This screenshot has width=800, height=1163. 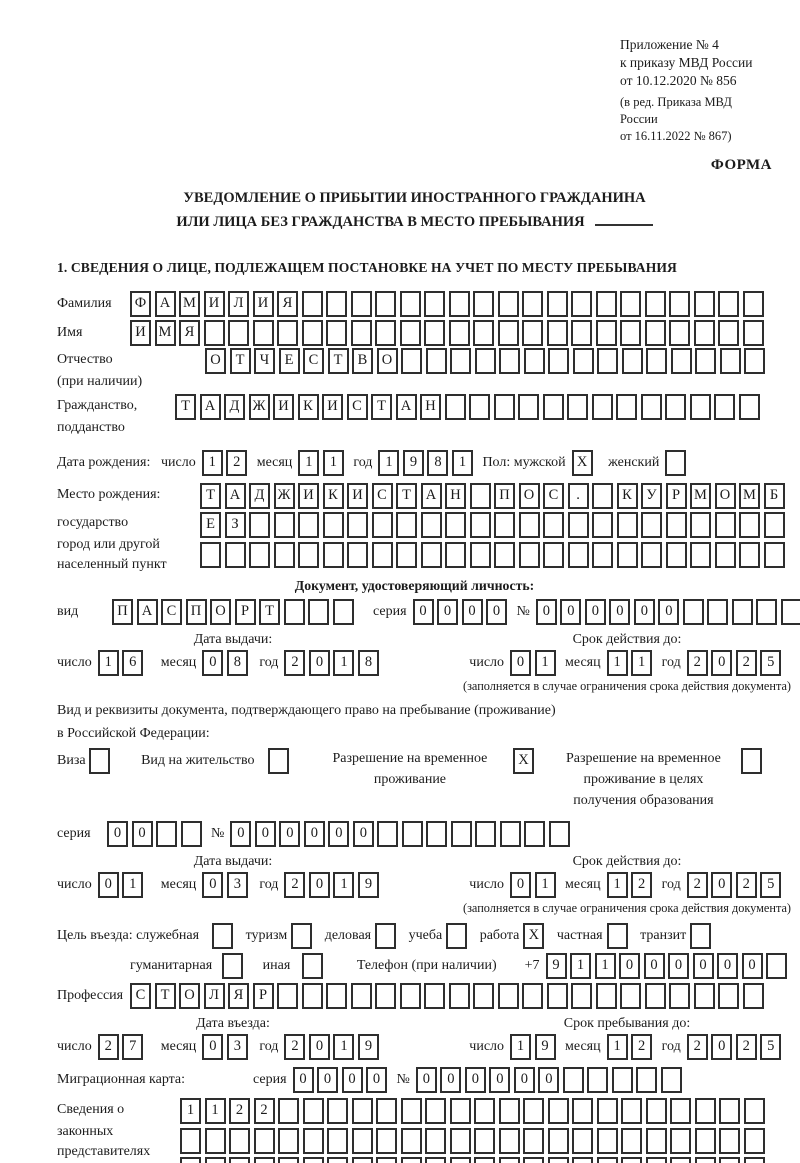 What do you see at coordinates (237, 885) in the screenshot?
I see `char-cell: 3` at bounding box center [237, 885].